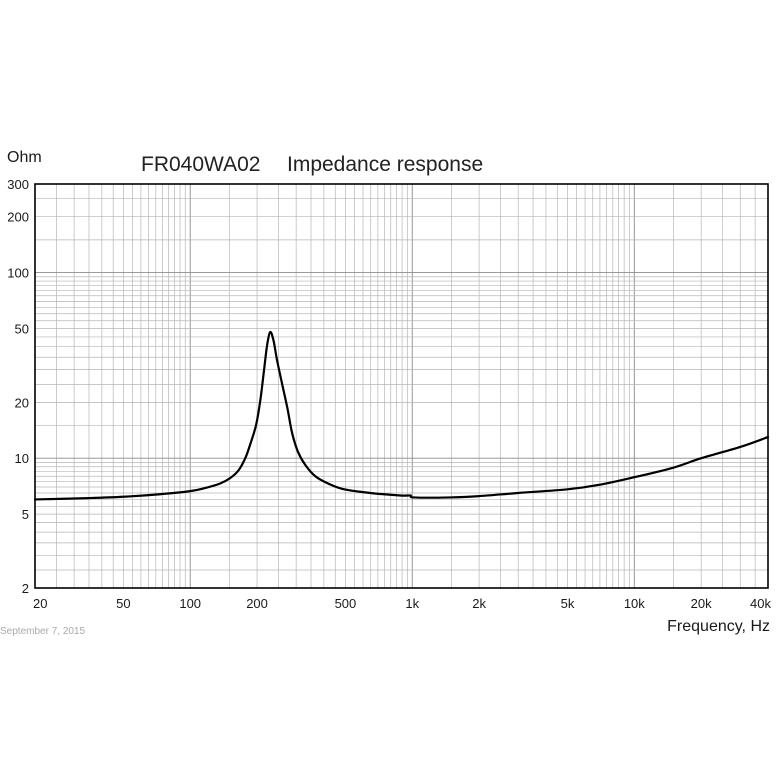  I want to click on y-axis-label: Ohm, so click(24, 157).